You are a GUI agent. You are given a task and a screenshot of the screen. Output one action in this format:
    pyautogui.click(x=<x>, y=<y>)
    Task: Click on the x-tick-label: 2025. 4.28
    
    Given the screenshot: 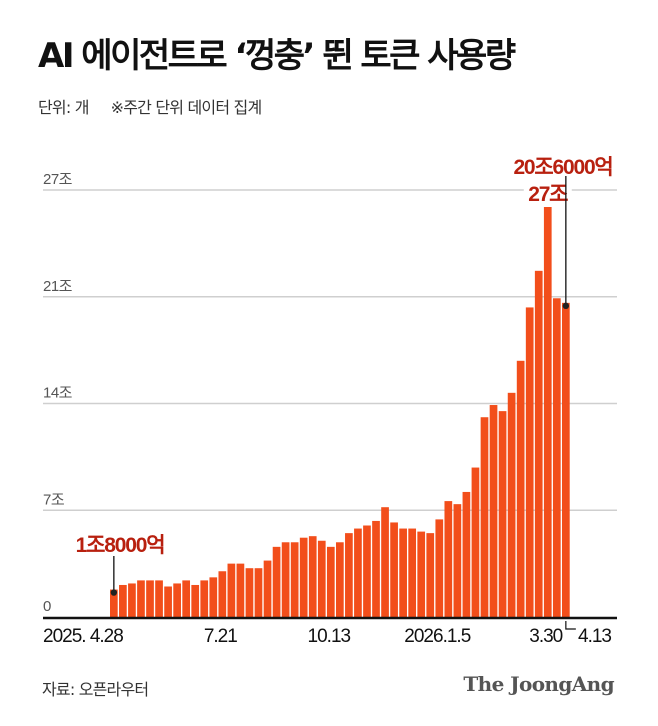 What is the action you would take?
    pyautogui.click(x=83, y=636)
    